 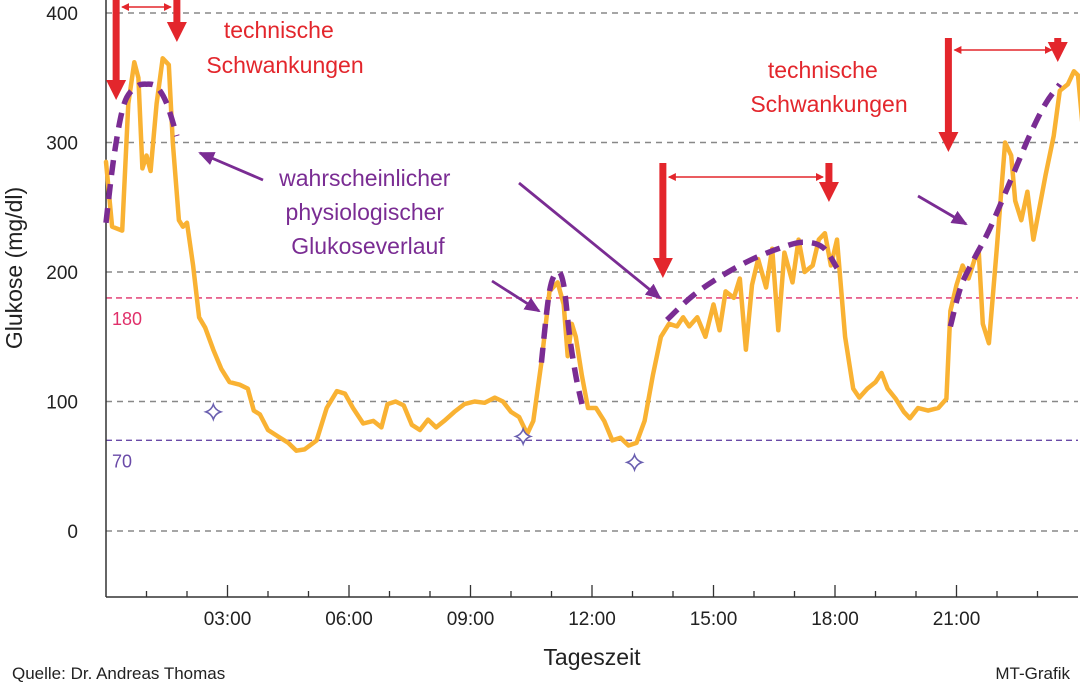 What do you see at coordinates (835, 619) in the screenshot?
I see `x-tick-label: 18:00` at bounding box center [835, 619].